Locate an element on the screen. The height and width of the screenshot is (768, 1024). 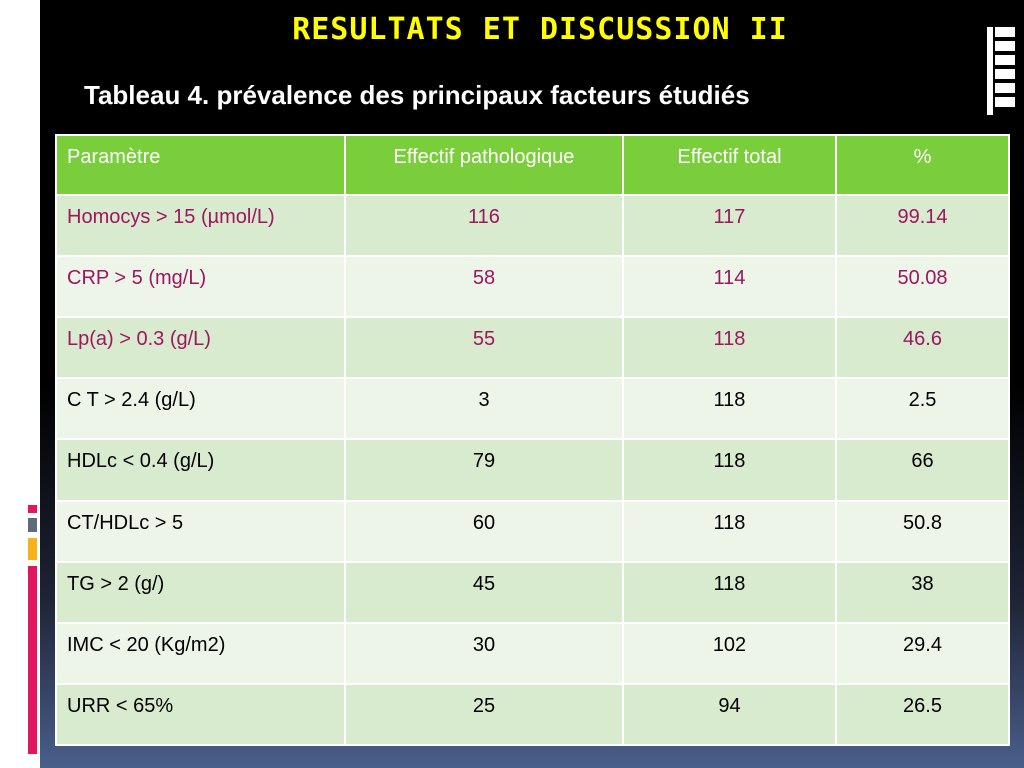
header-cell: Effectif pathologique is located at coordinates (484, 165).